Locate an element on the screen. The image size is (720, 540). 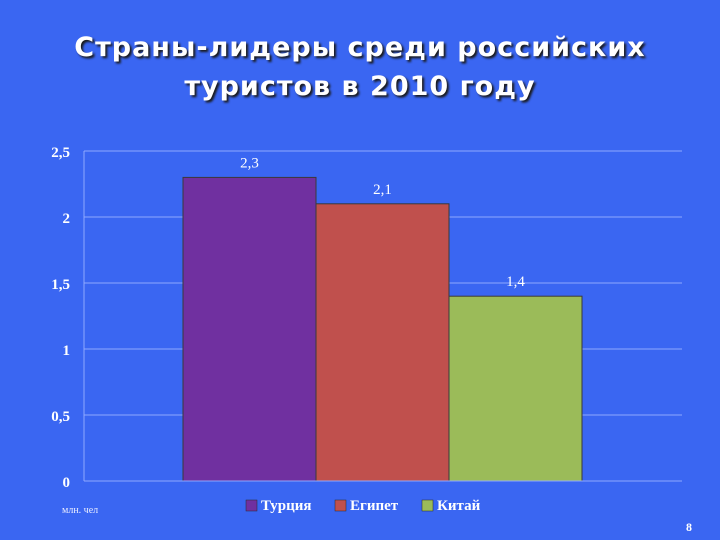
data-label: 2,3 is located at coordinates (249, 163).